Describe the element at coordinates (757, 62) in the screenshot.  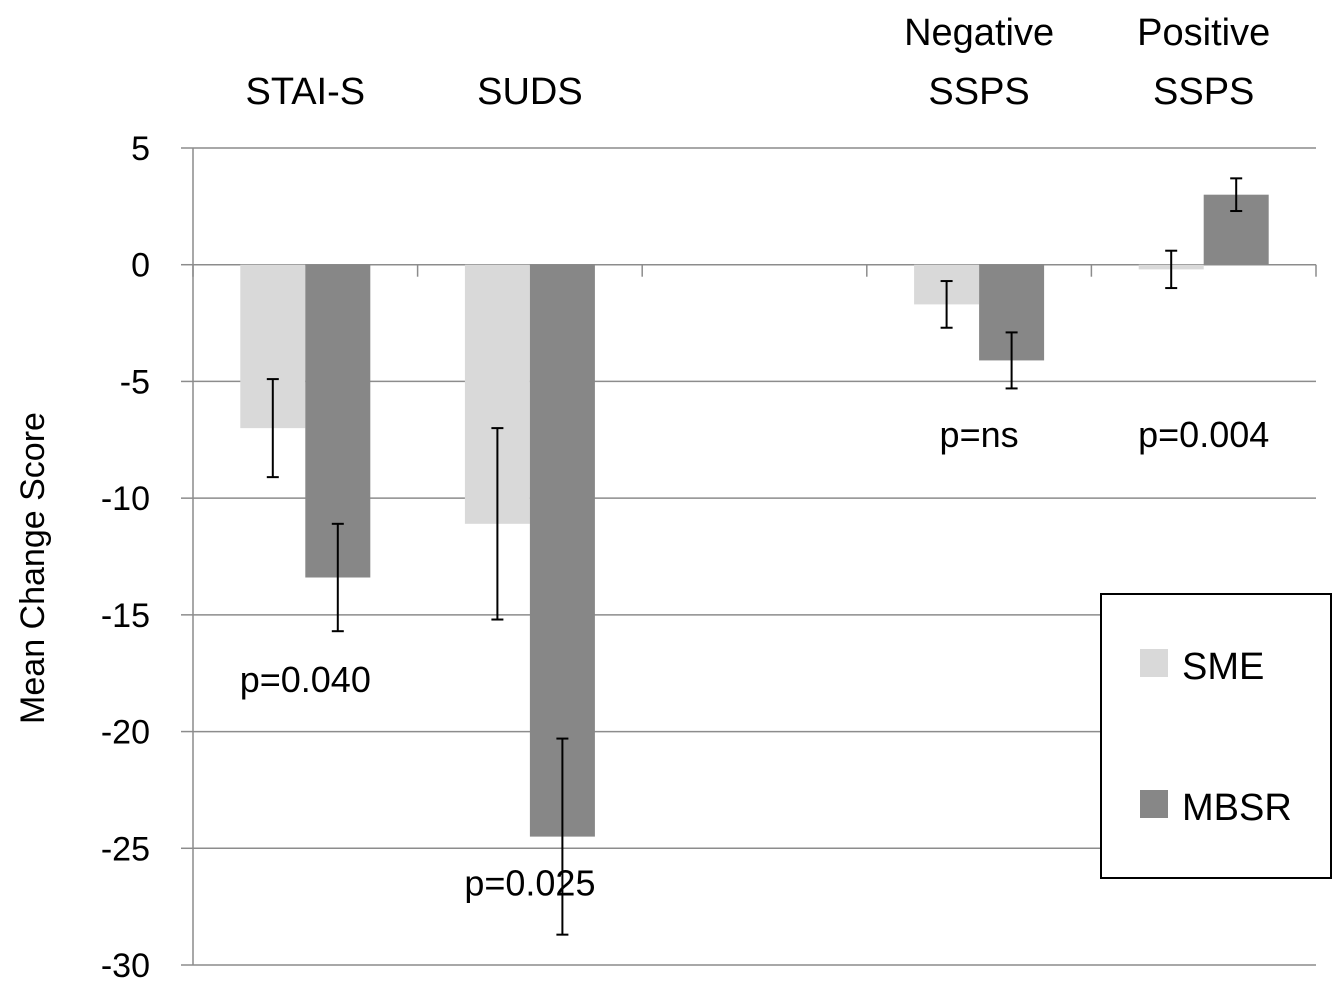
I see `category-labels: STAI-S SUDS Negative SSPS Positive SSPS` at that location.